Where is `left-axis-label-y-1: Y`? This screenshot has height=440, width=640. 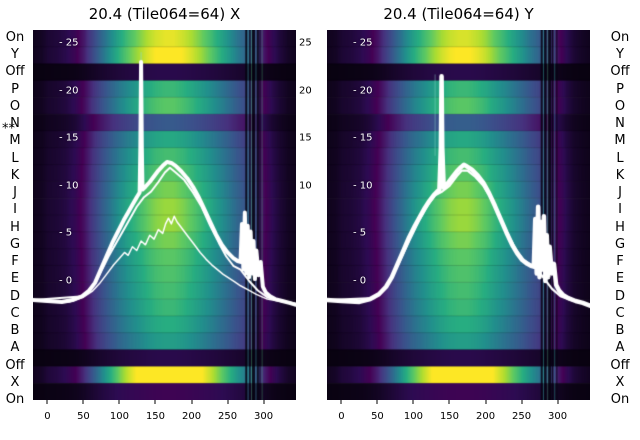 left-axis-label-y-1: Y is located at coordinates (15, 55).